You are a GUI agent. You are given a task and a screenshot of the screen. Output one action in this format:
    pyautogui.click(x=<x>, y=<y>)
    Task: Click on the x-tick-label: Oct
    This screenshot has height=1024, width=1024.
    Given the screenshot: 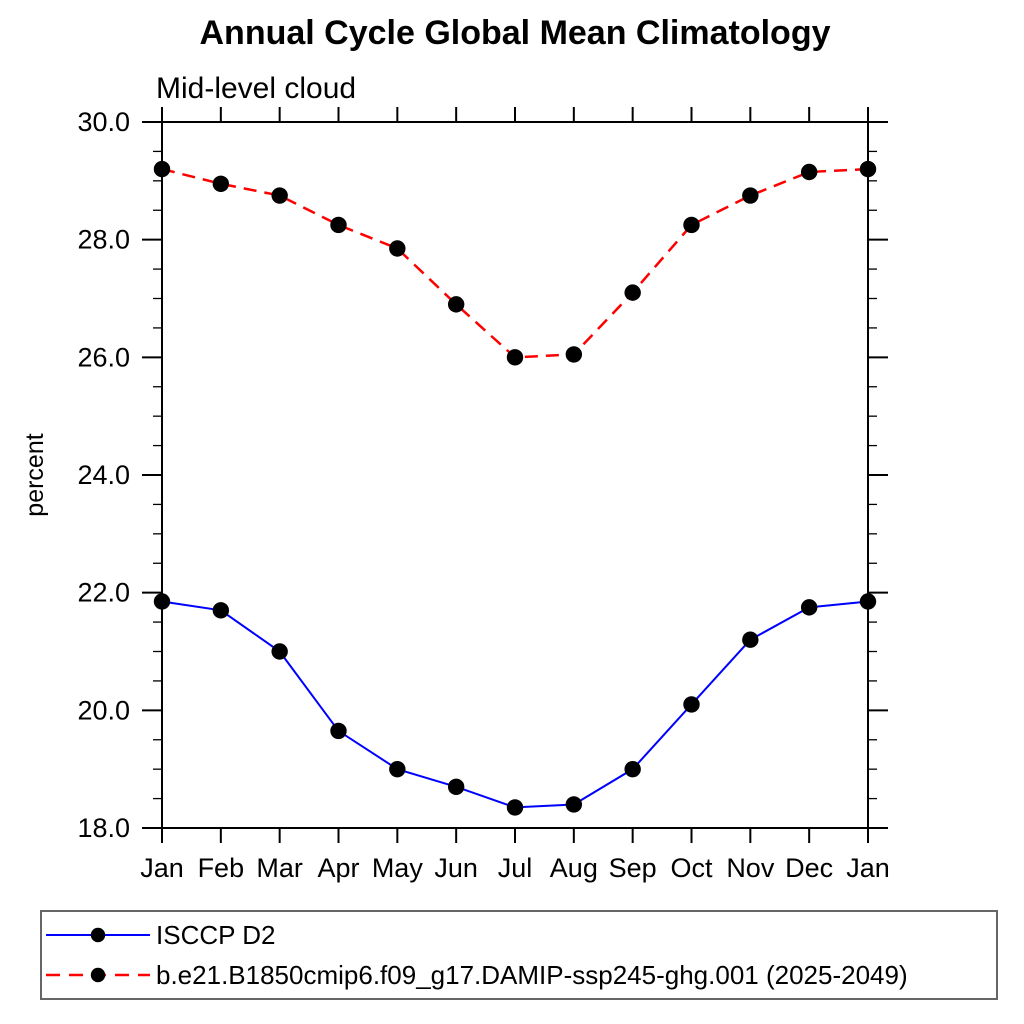 What is the action you would take?
    pyautogui.click(x=691, y=868)
    